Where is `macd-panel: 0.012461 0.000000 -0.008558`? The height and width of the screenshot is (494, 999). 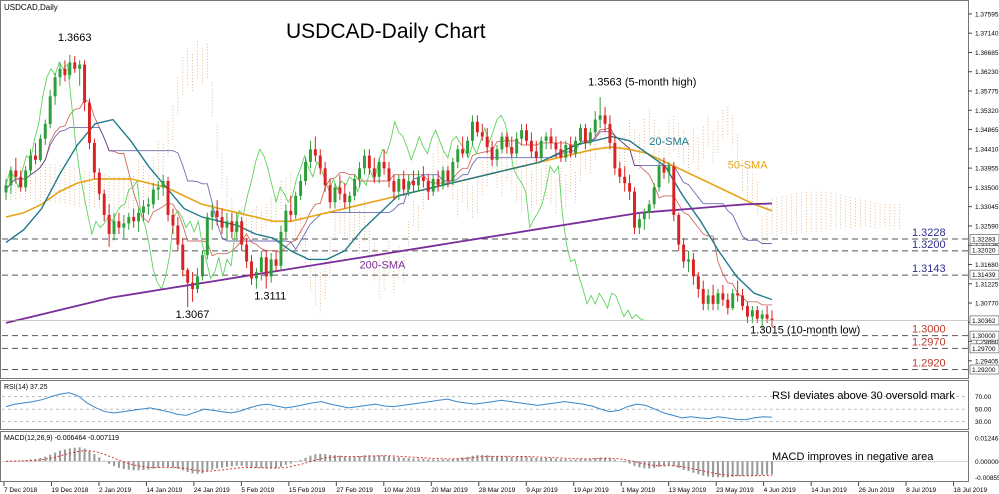
macd-panel: 0.012461 0.000000 -0.008558 is located at coordinates (500, 458).